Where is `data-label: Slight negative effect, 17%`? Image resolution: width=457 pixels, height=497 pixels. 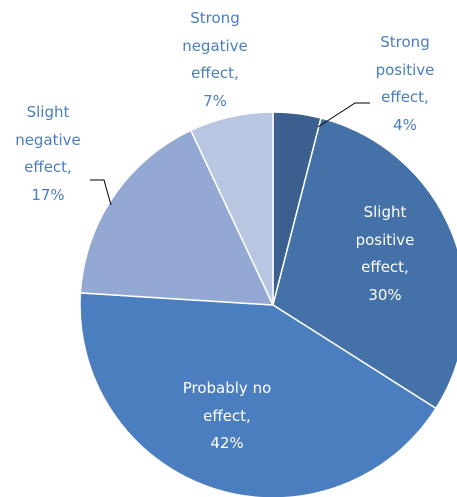
data-label: Slight negative effect, 17% is located at coordinates (48, 154).